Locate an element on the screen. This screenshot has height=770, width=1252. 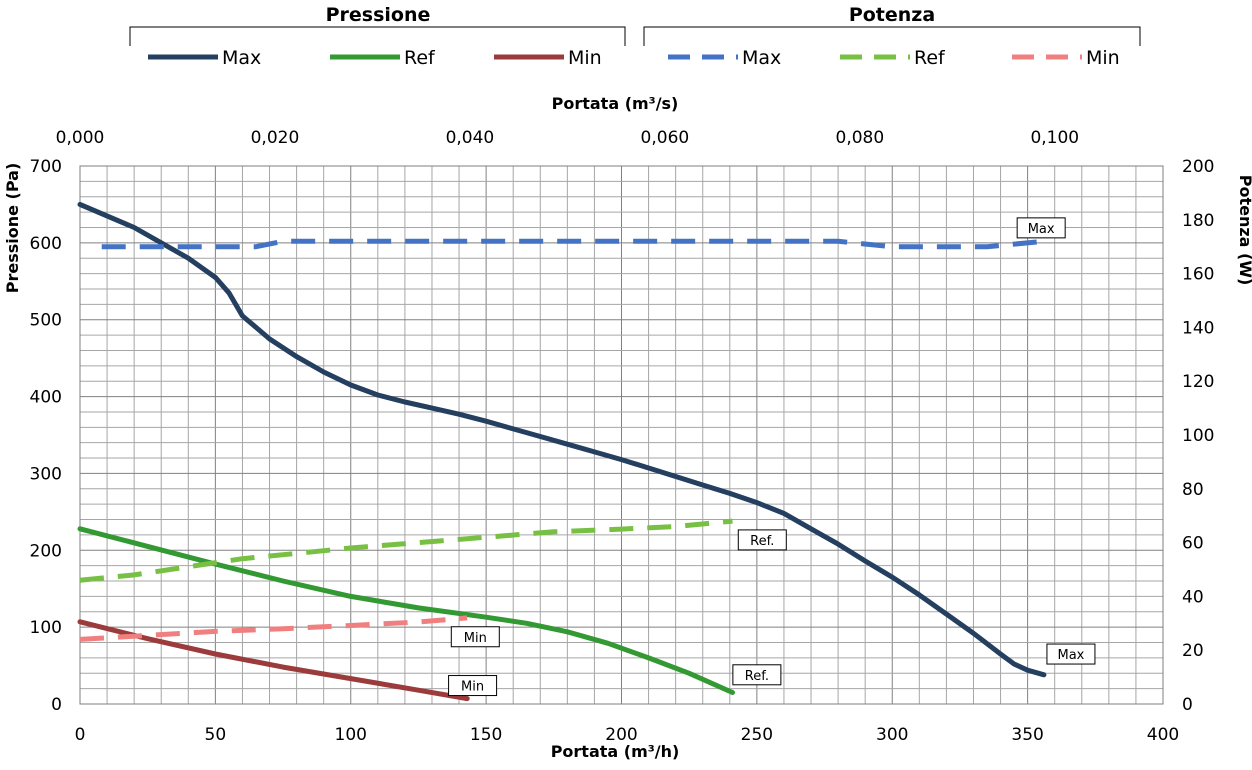
x-top-axis-title: Portata (m³/s) is located at coordinates (615, 103).